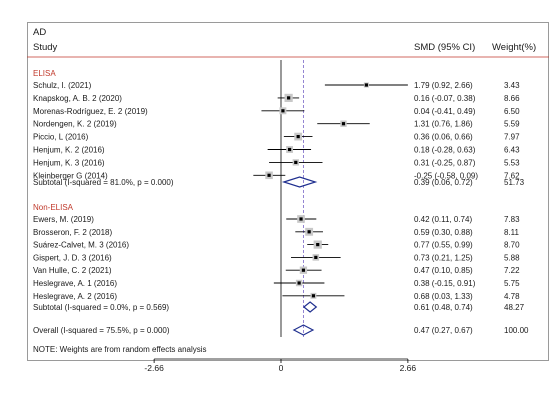  I want to click on weight-text: 5.53, so click(512, 162).